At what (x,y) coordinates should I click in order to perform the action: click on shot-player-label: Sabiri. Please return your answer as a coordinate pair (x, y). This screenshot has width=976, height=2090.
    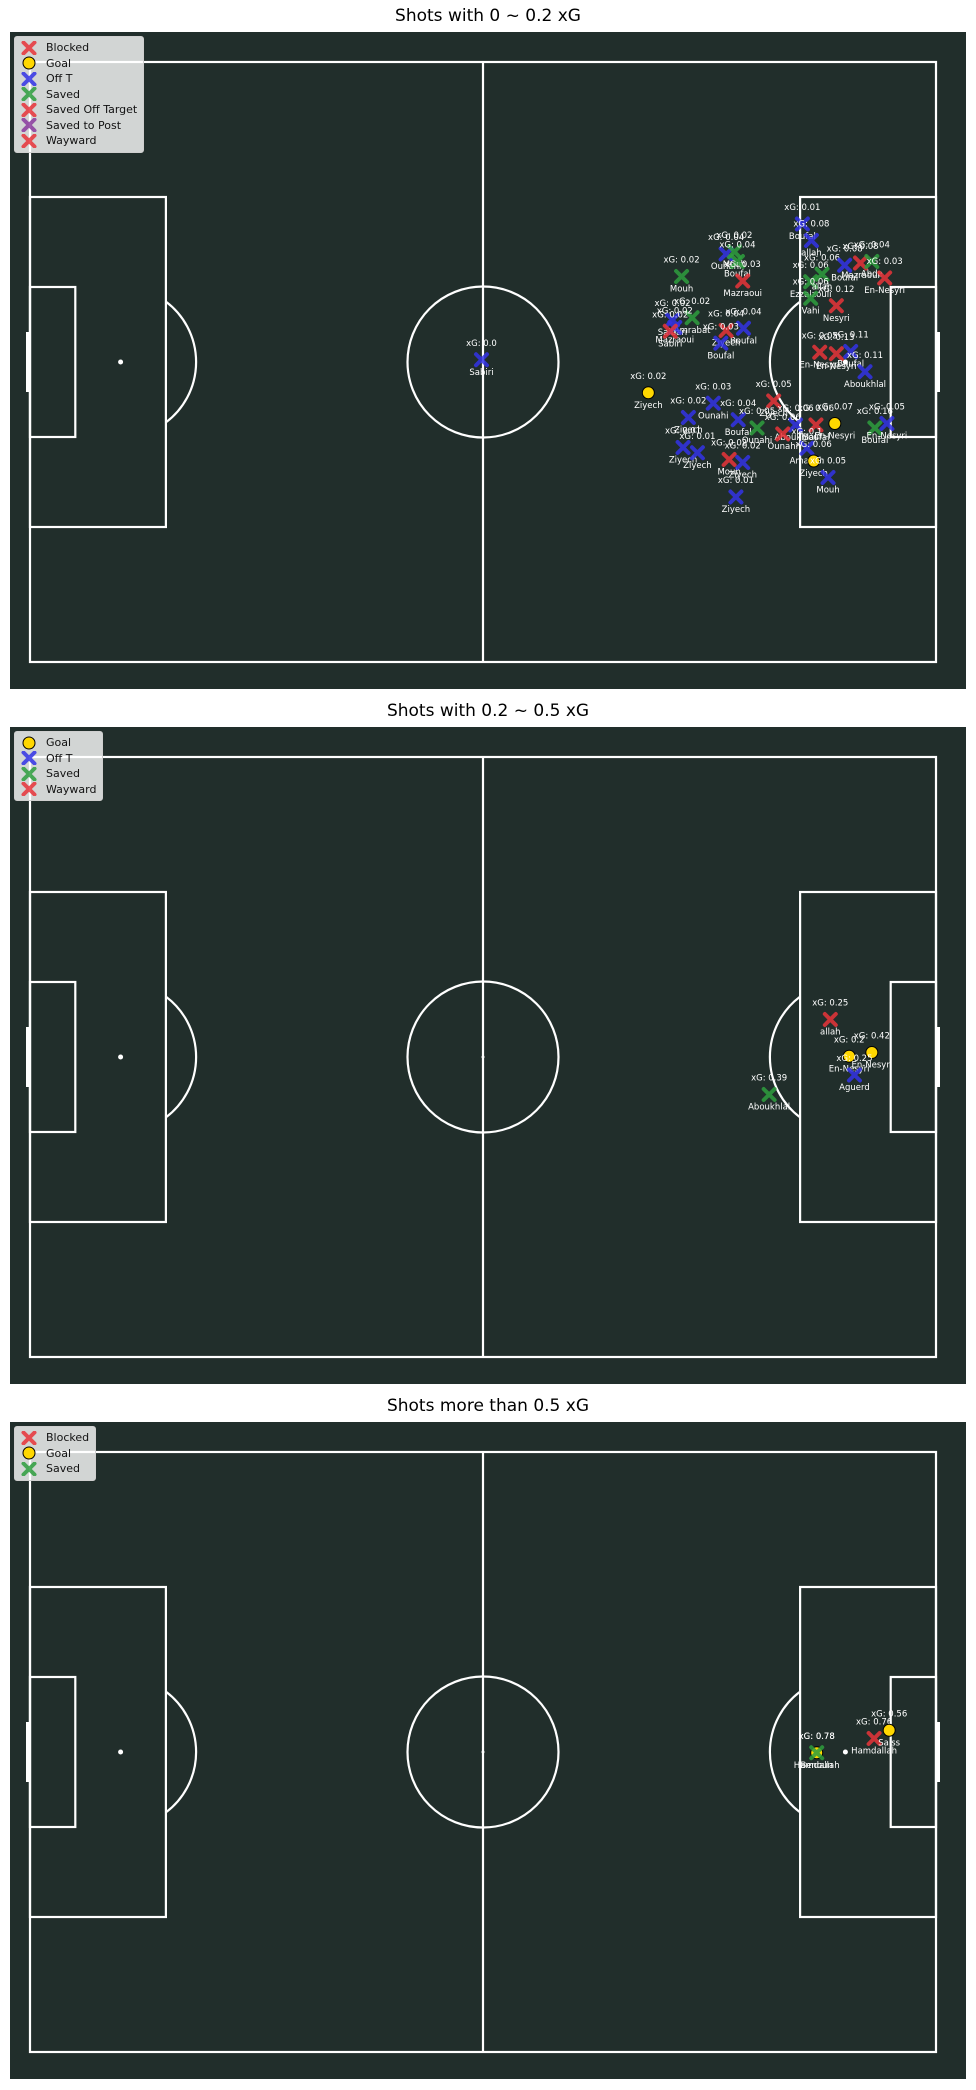
    Looking at the image, I should click on (481, 373).